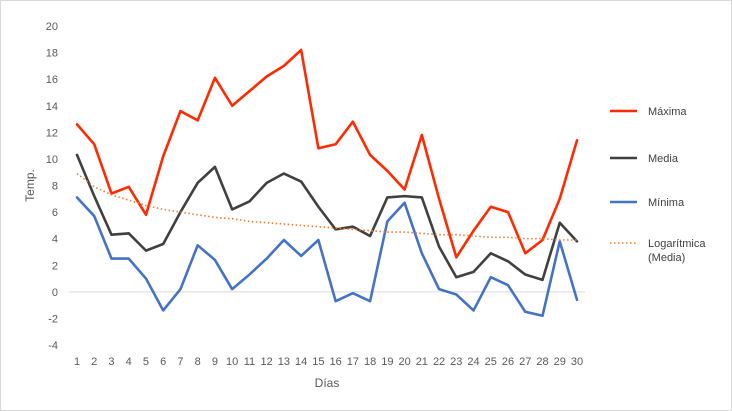  Describe the element at coordinates (666, 258) in the screenshot. I see `legend-label-trendline-line: (Media)` at that location.